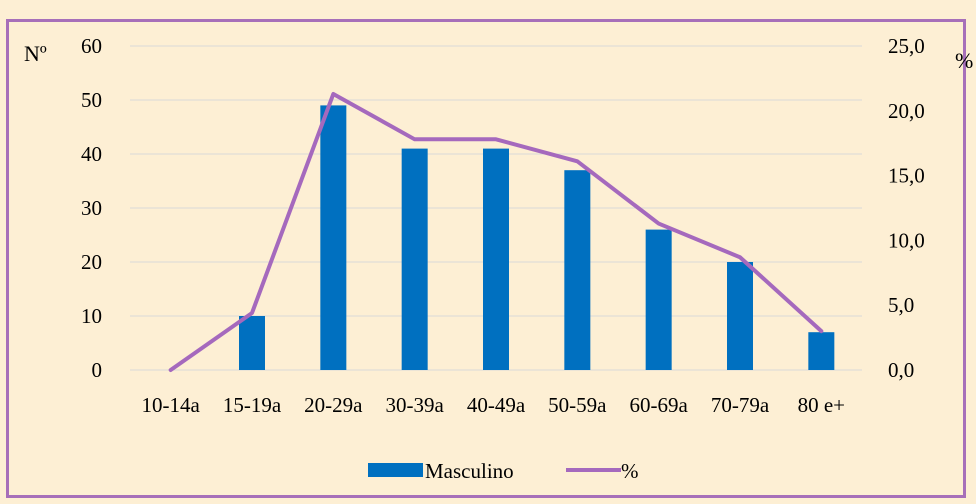  I want to click on x-tick-label: 70-79a, so click(740, 405).